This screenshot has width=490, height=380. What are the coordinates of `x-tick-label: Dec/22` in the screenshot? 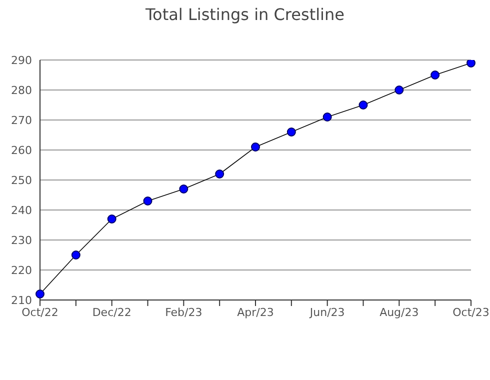 It's located at (112, 312).